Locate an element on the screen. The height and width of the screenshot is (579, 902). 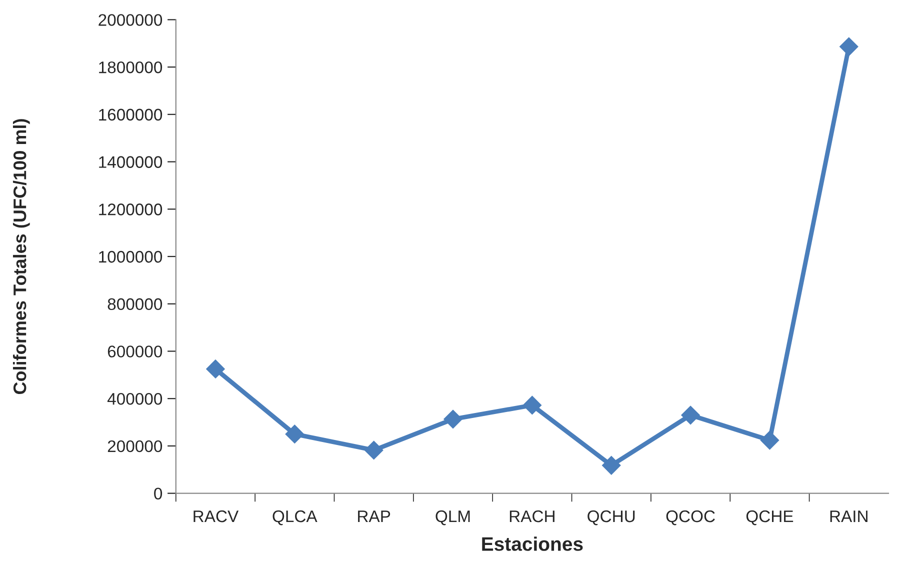
x-tick-label: QCOC is located at coordinates (690, 518).